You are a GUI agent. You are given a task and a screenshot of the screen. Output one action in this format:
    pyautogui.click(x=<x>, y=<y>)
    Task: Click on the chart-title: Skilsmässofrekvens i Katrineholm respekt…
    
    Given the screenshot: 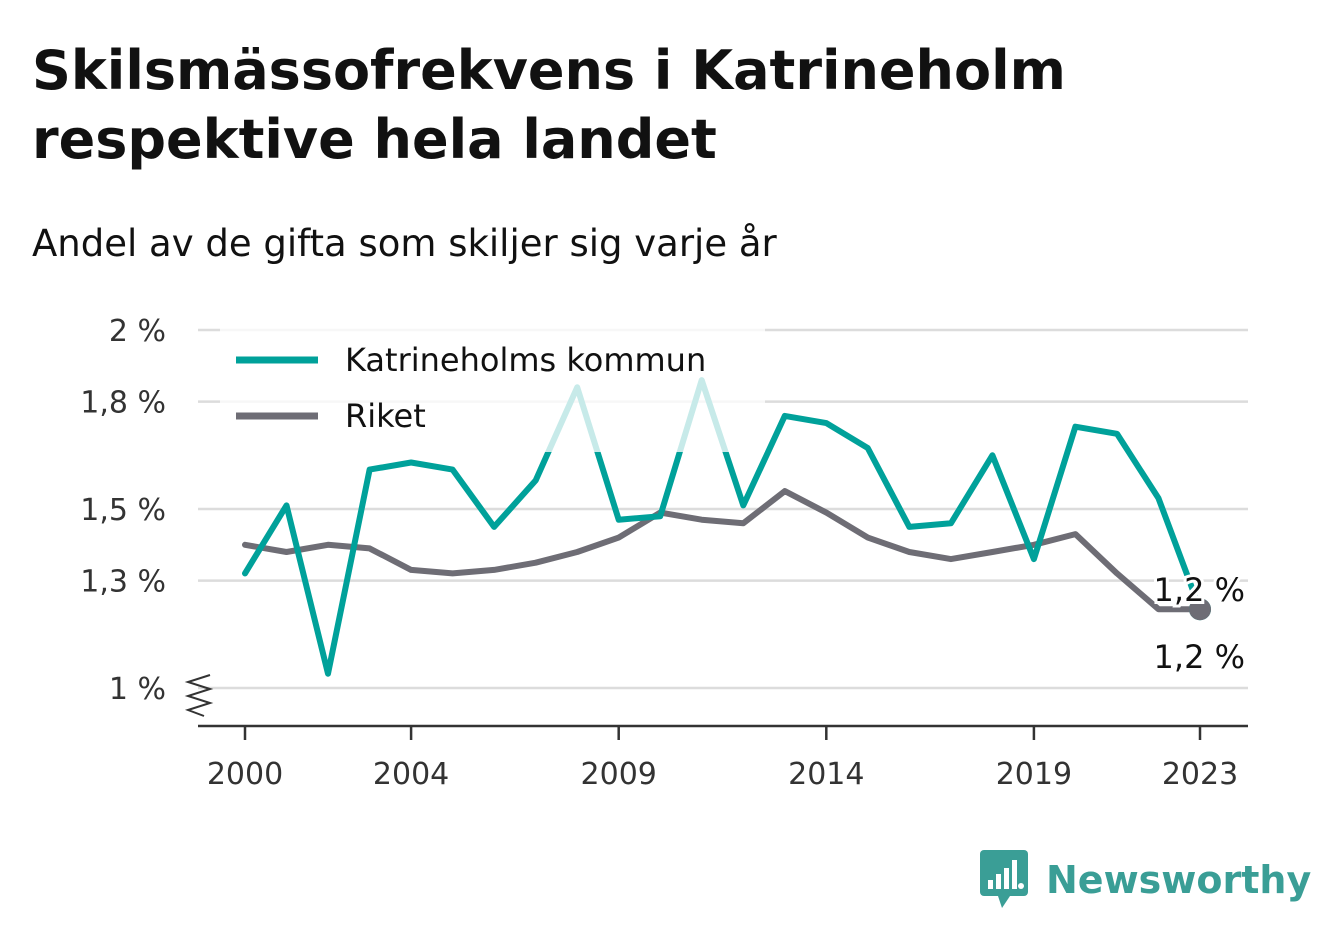 What is the action you would take?
    pyautogui.click(x=549, y=105)
    